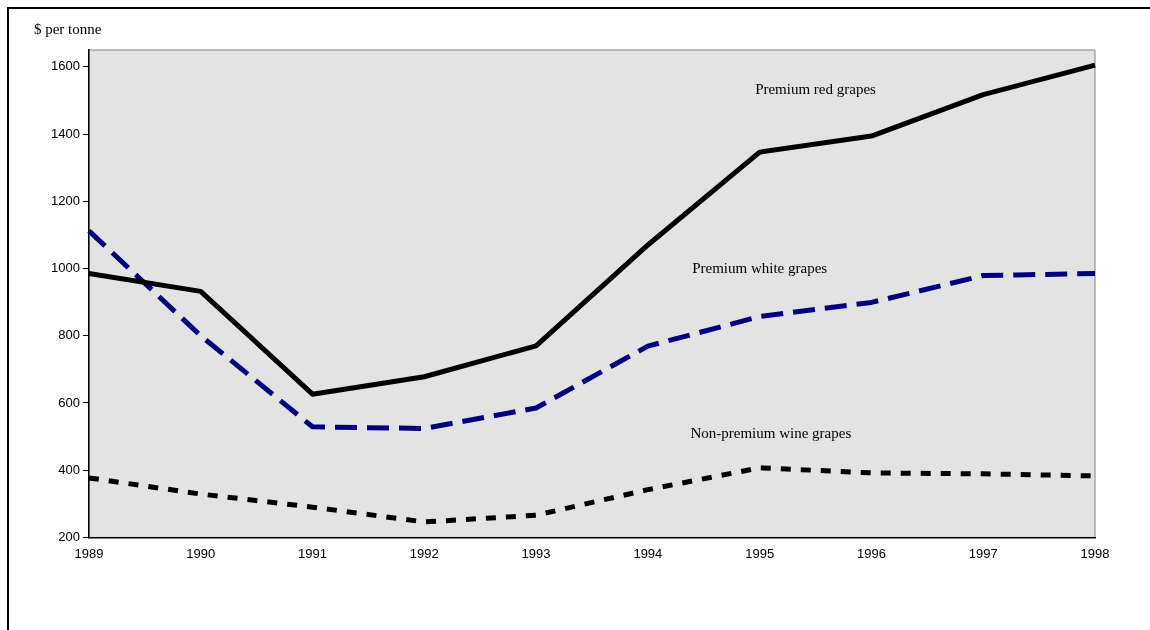 This screenshot has width=1150, height=630. Describe the element at coordinates (69, 536) in the screenshot. I see `y-tick-label: 200` at that location.